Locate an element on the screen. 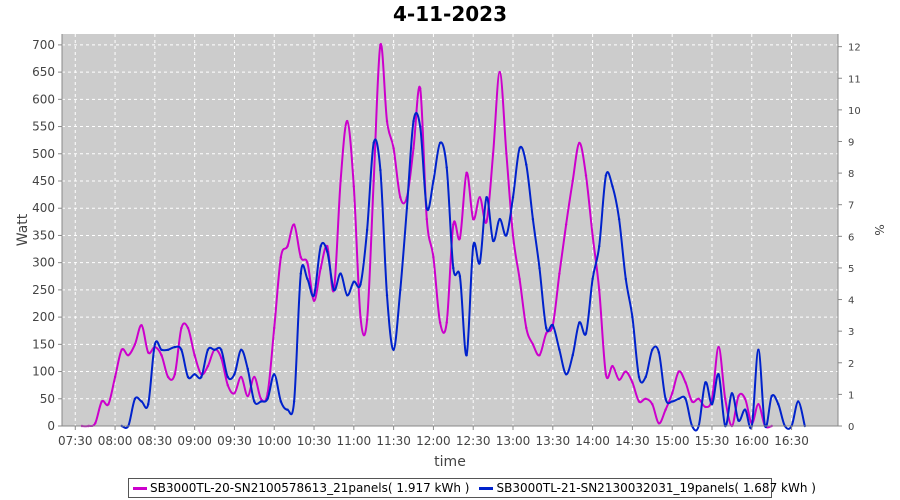  x-tick-label: 07:30 is located at coordinates (75, 441).